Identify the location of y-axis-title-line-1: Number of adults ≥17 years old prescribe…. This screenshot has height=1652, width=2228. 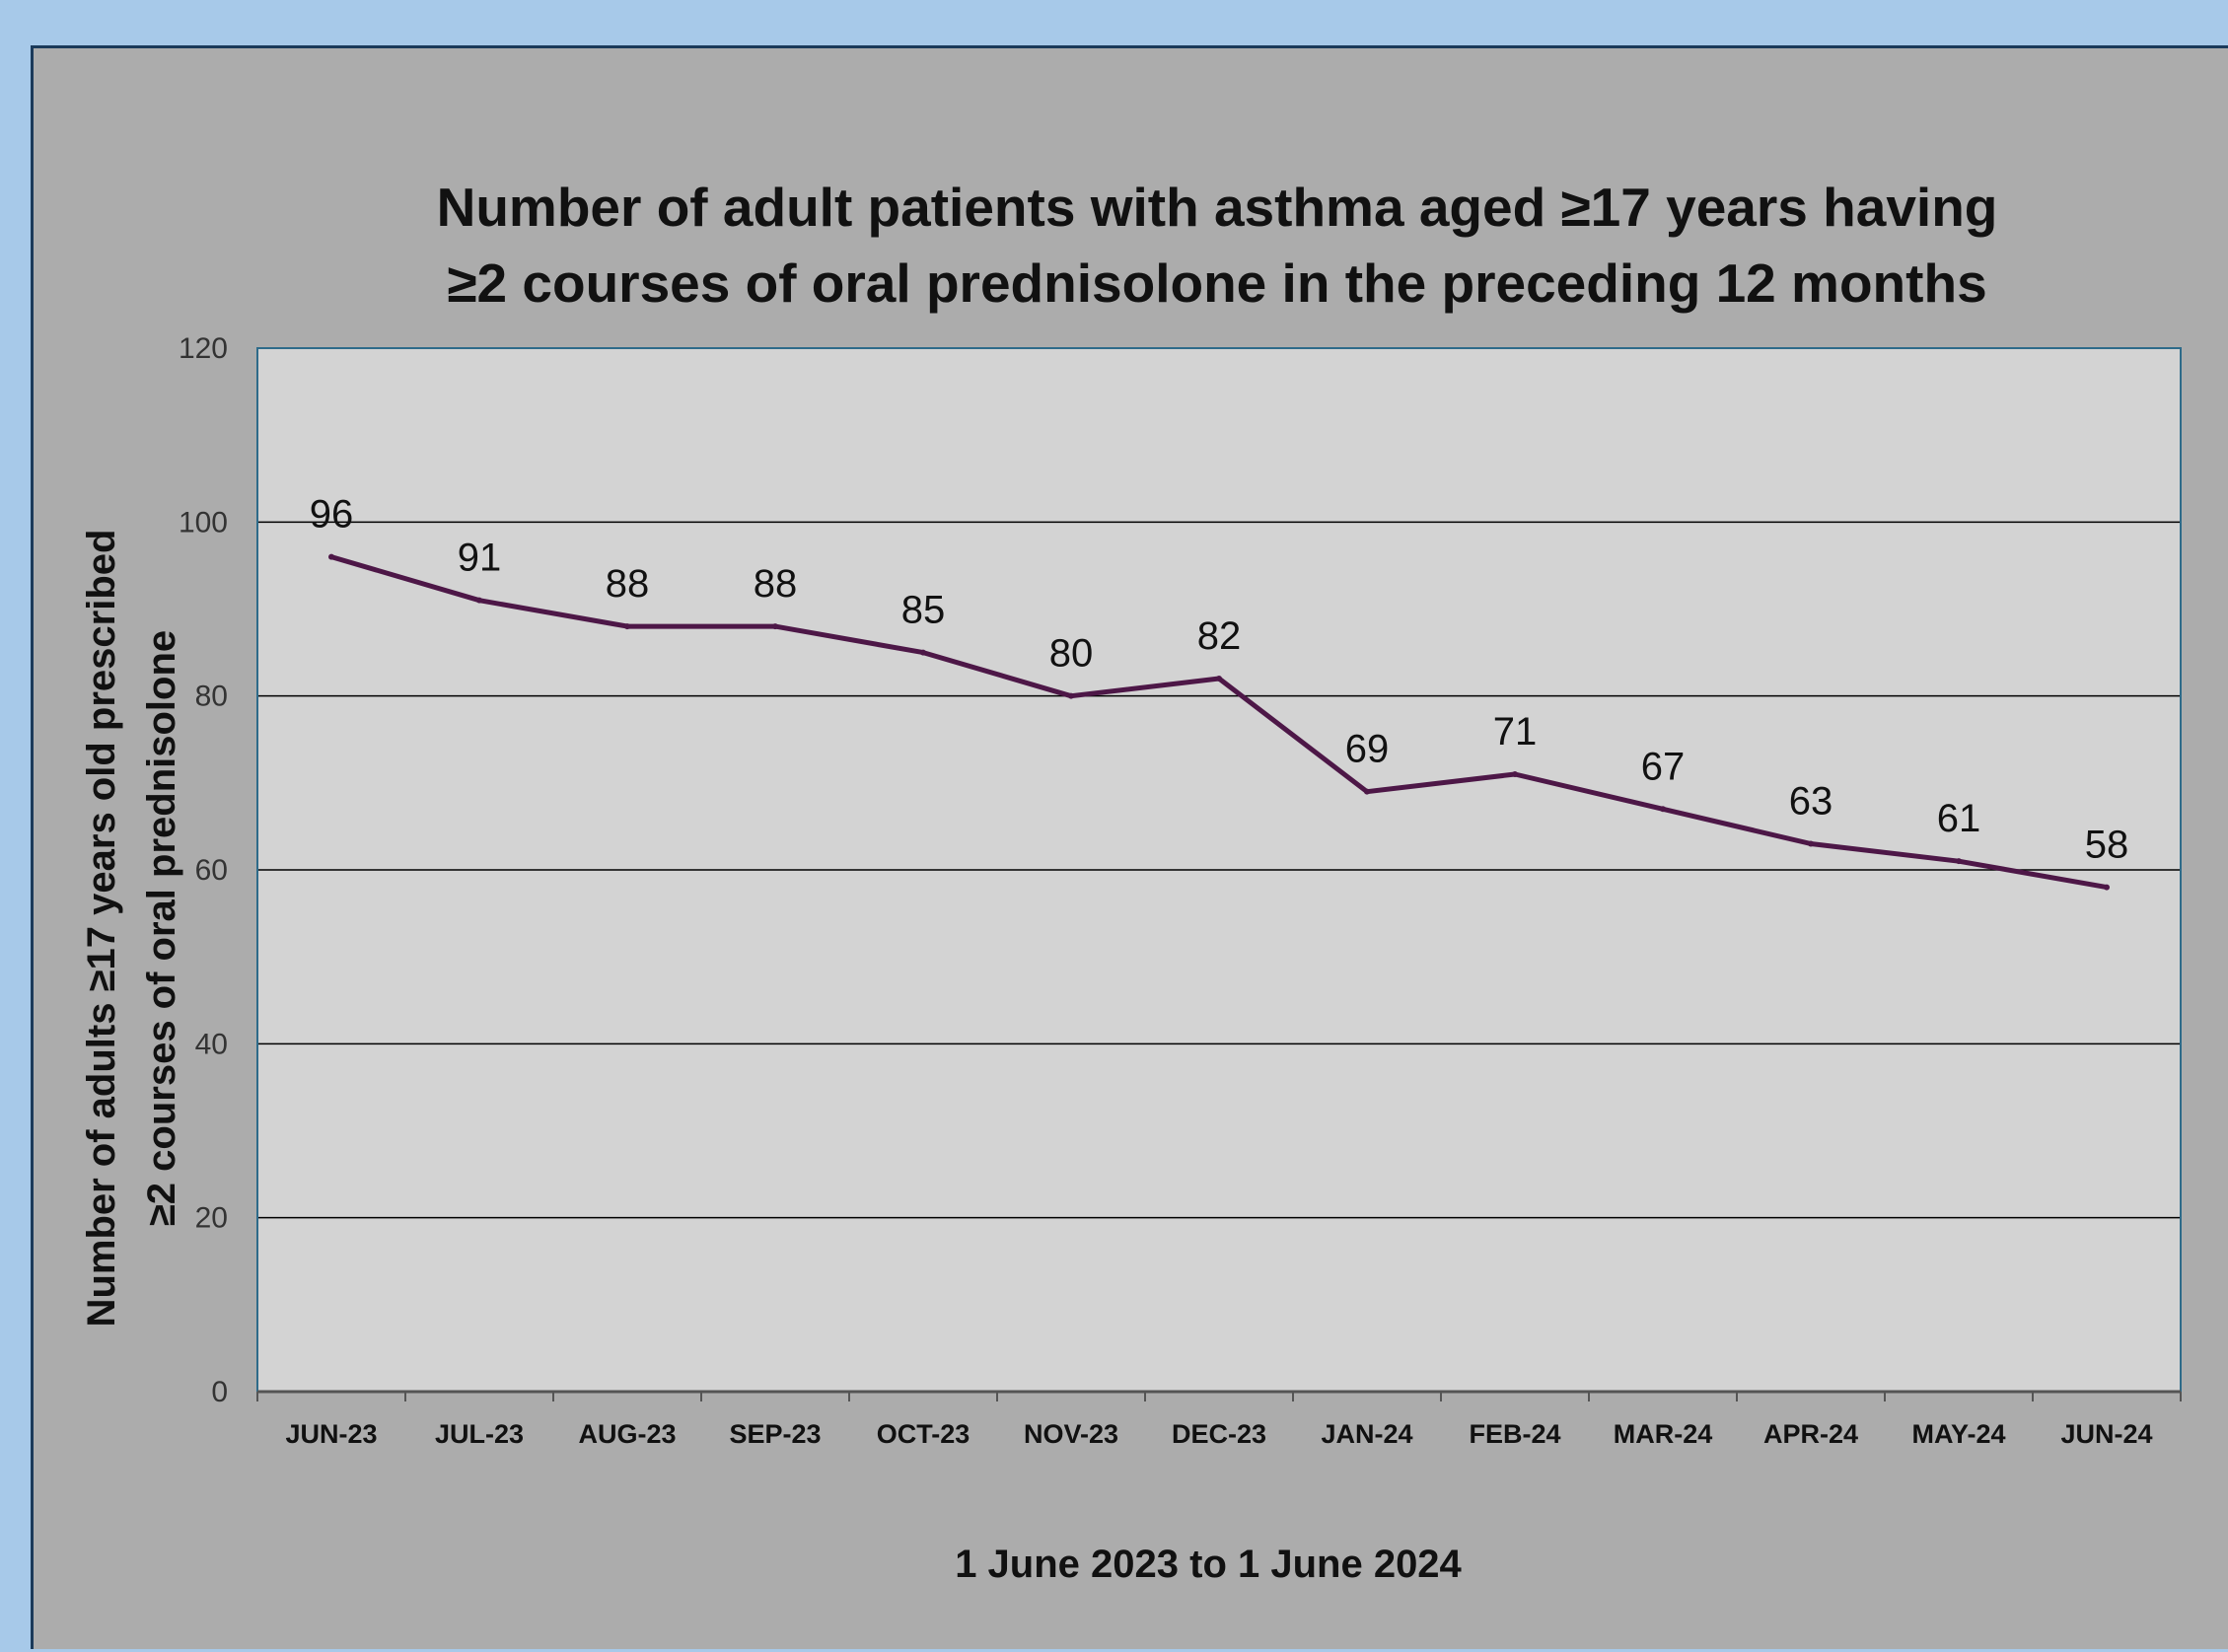
(101, 929).